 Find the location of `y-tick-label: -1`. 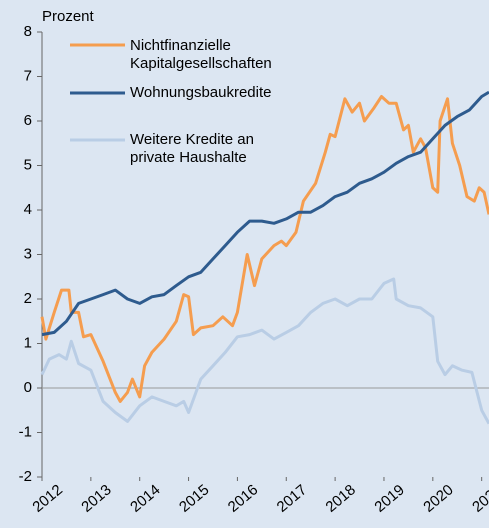

y-tick-label: -1 is located at coordinates (25, 431).